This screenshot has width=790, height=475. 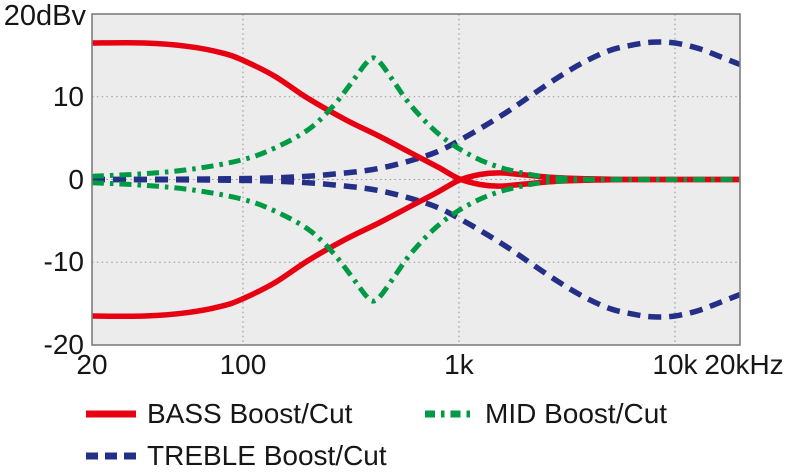 What do you see at coordinates (63, 262) in the screenshot?
I see `y-tick-minus-10: -10` at bounding box center [63, 262].